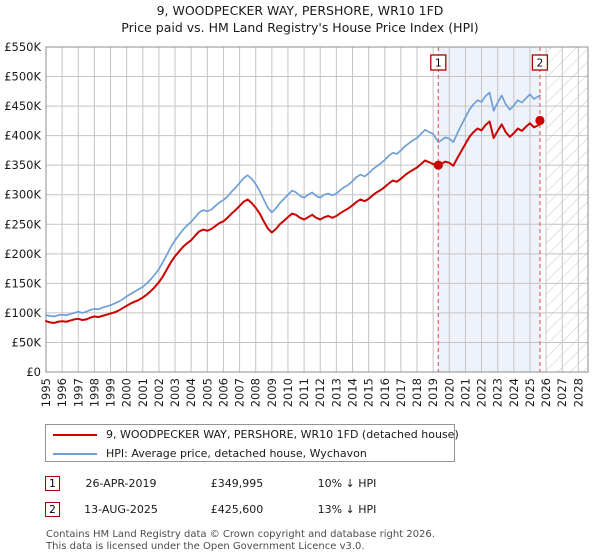 The image size is (600, 560). What do you see at coordinates (546, 392) in the screenshot?
I see `x-axis-tick-label: 2026` at bounding box center [546, 392].